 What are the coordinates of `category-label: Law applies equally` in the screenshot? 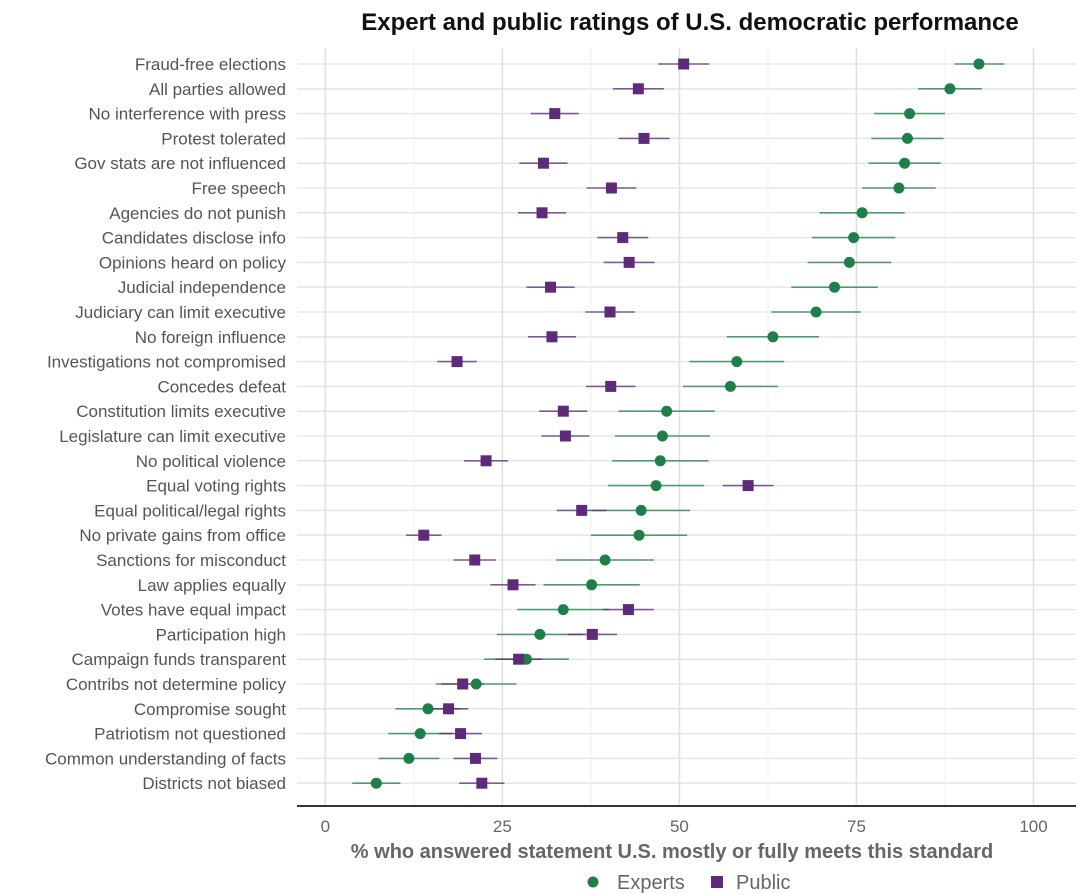 It's located at (212, 585).